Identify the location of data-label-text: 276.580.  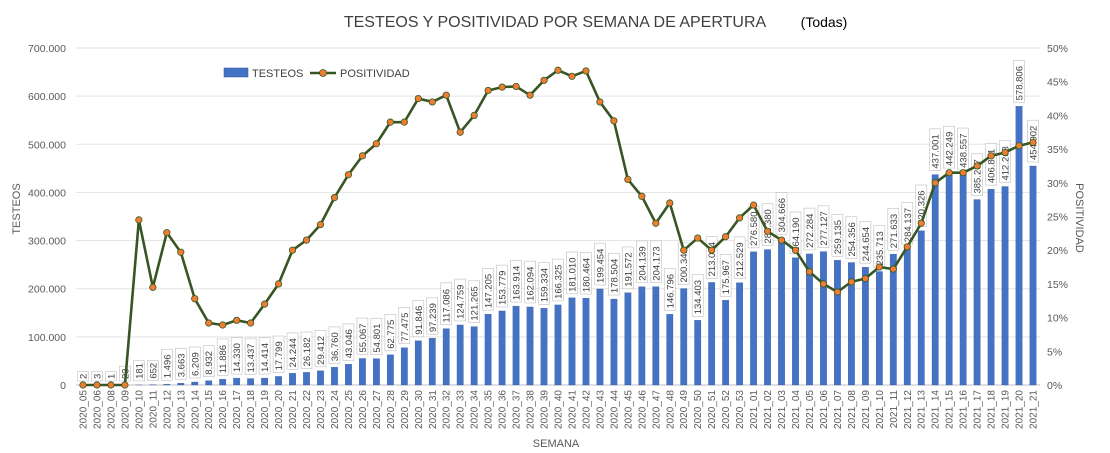
(754, 229).